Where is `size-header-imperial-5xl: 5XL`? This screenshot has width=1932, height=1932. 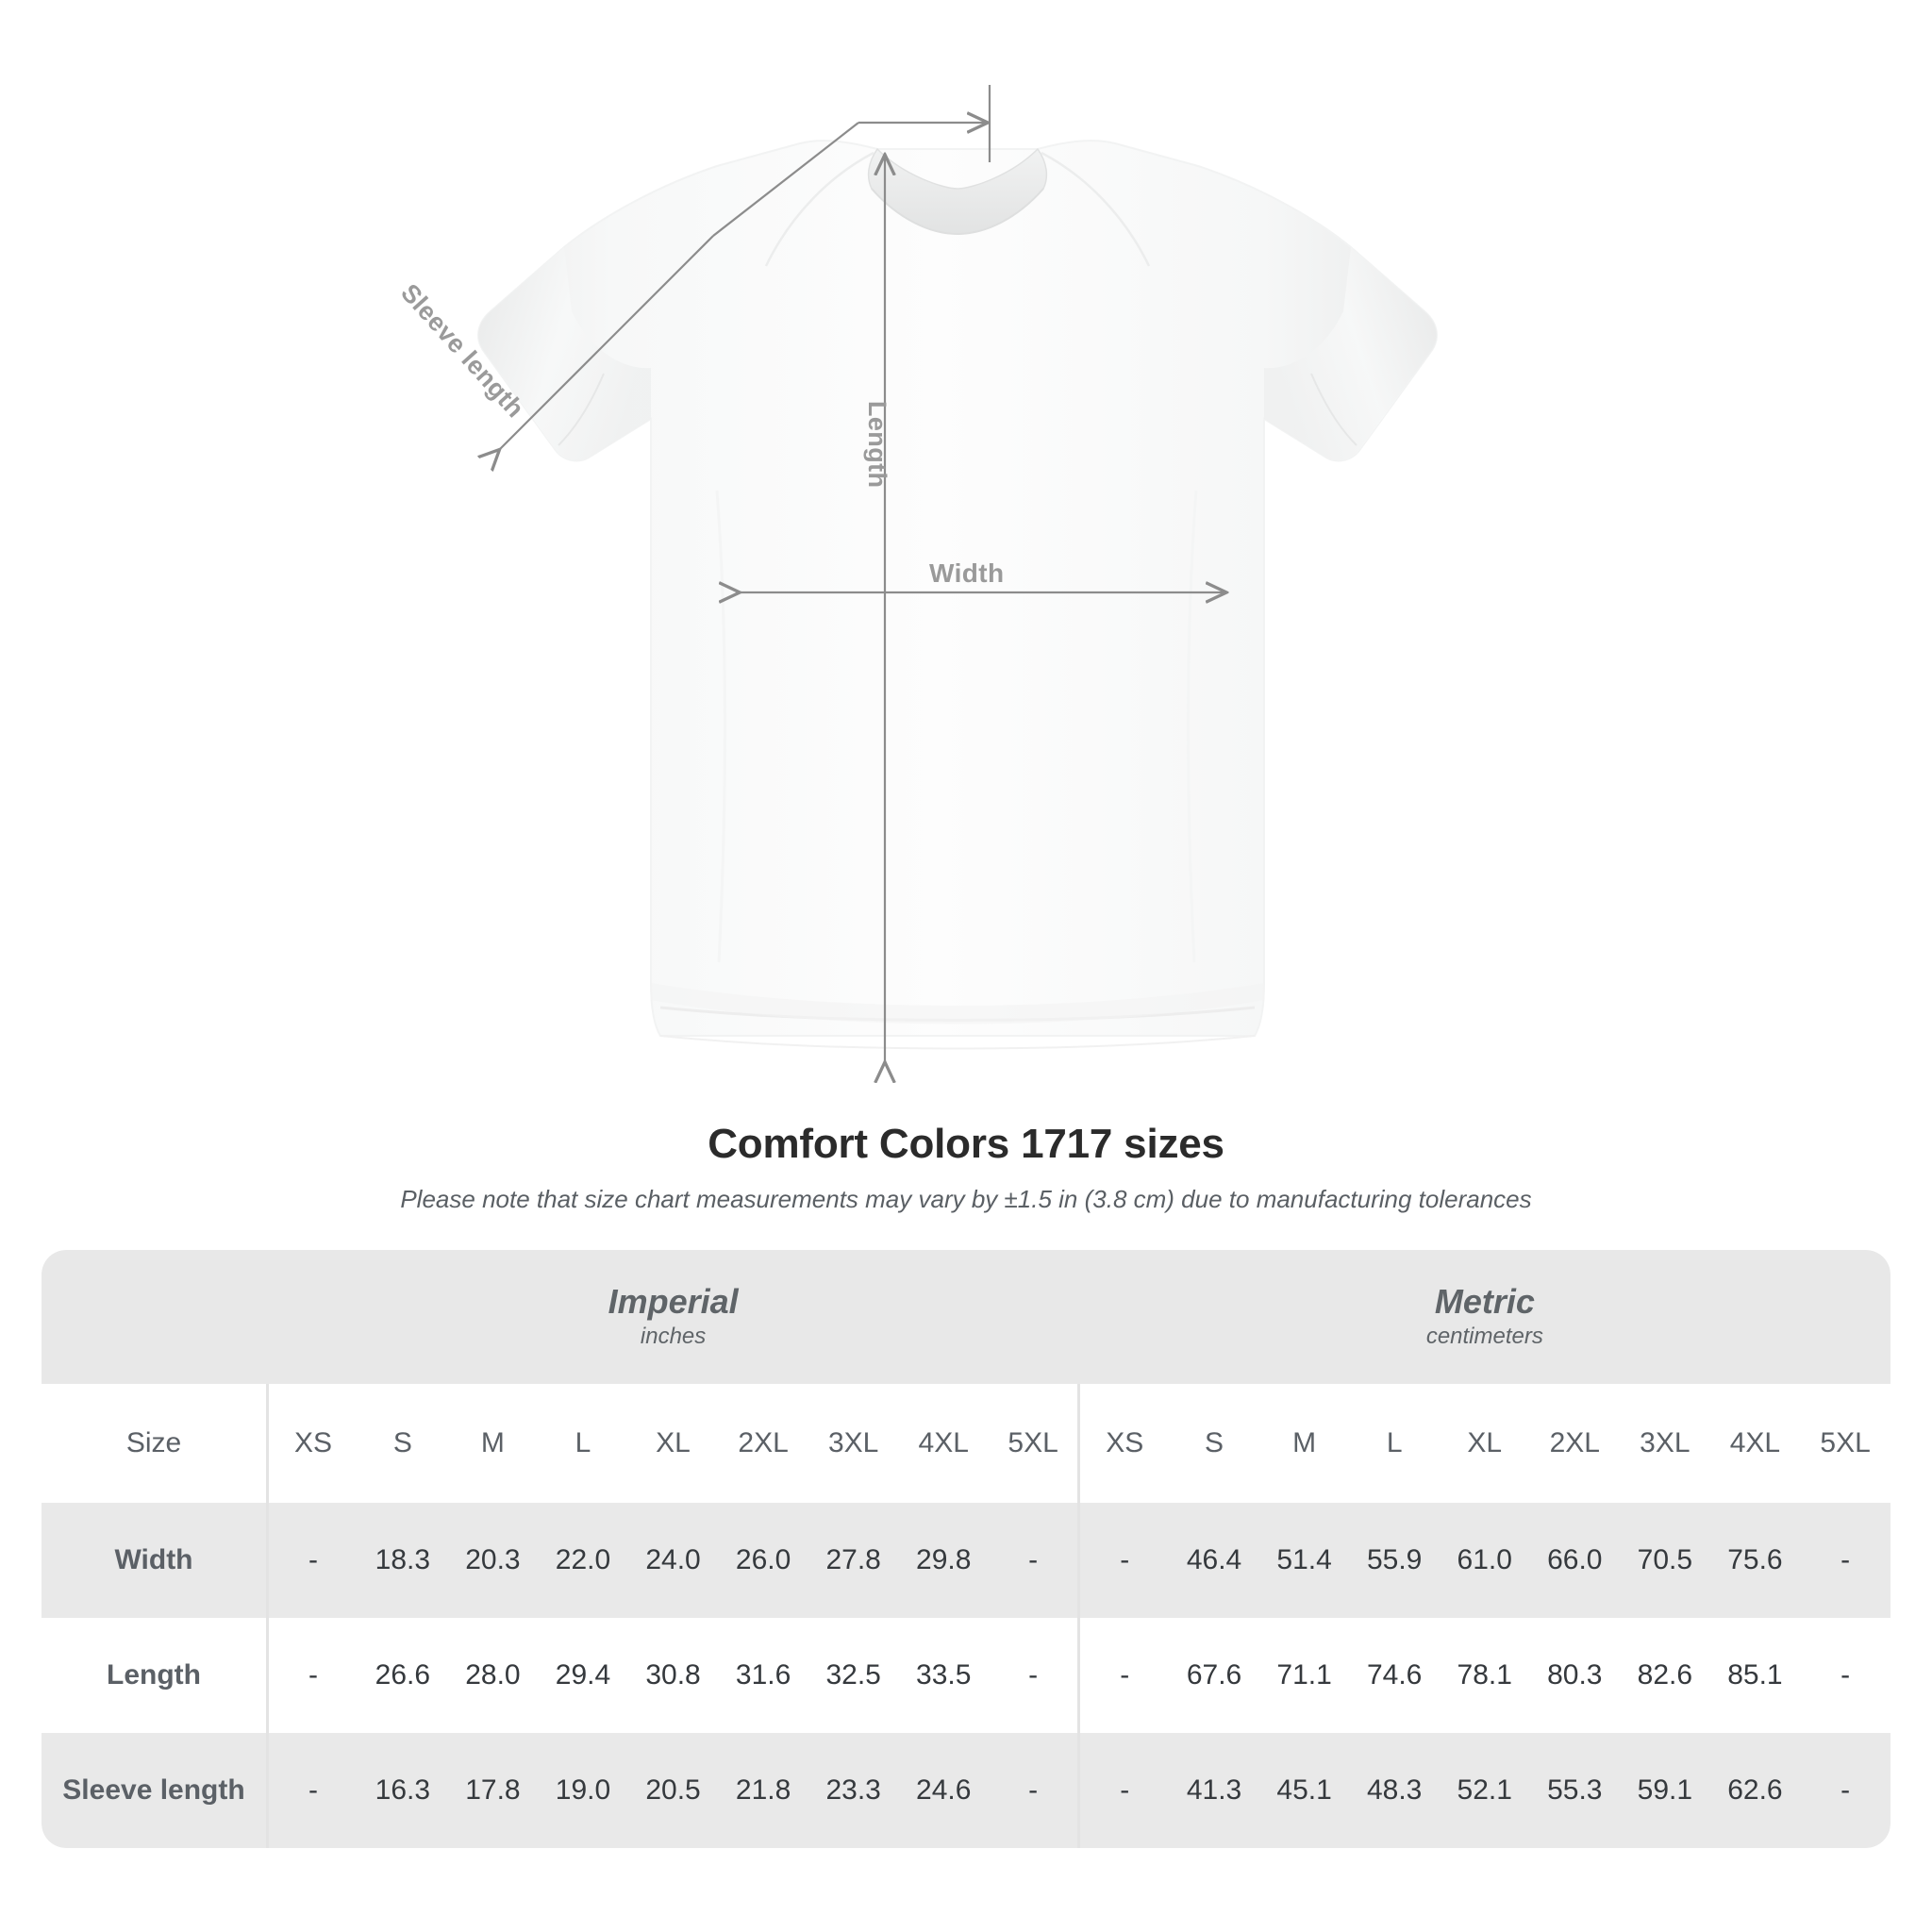
size-header-imperial-5xl: 5XL is located at coordinates (1034, 1444).